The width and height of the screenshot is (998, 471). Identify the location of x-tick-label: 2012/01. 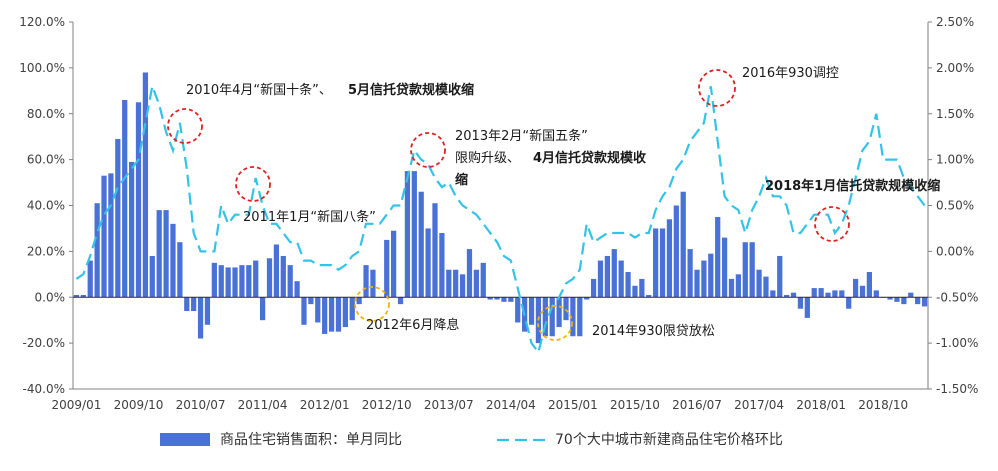
(325, 405).